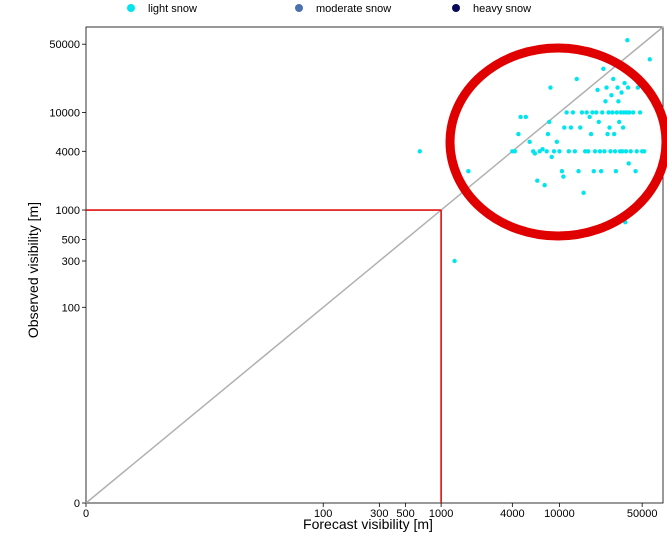  Describe the element at coordinates (33, 270) in the screenshot. I see `y-axis-label: Observed visibility [m]` at that location.